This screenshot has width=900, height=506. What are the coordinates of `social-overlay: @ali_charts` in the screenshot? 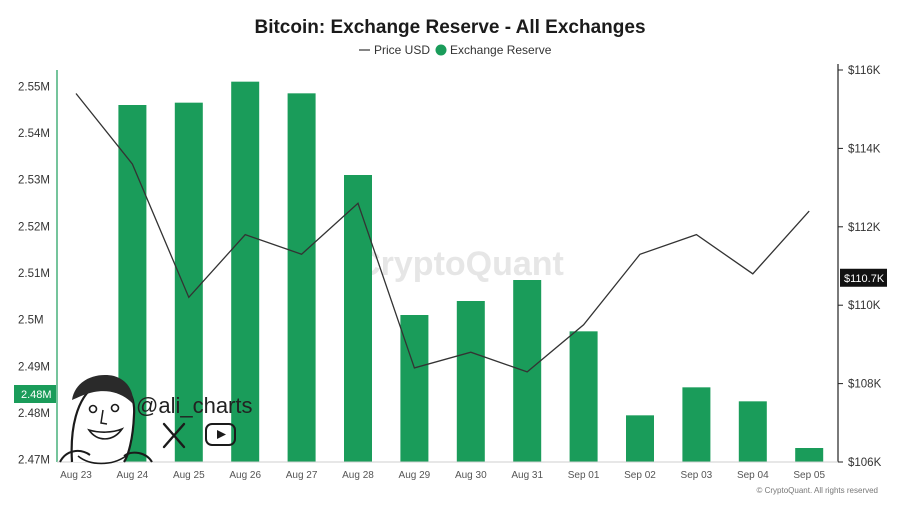 It's located at (156, 420).